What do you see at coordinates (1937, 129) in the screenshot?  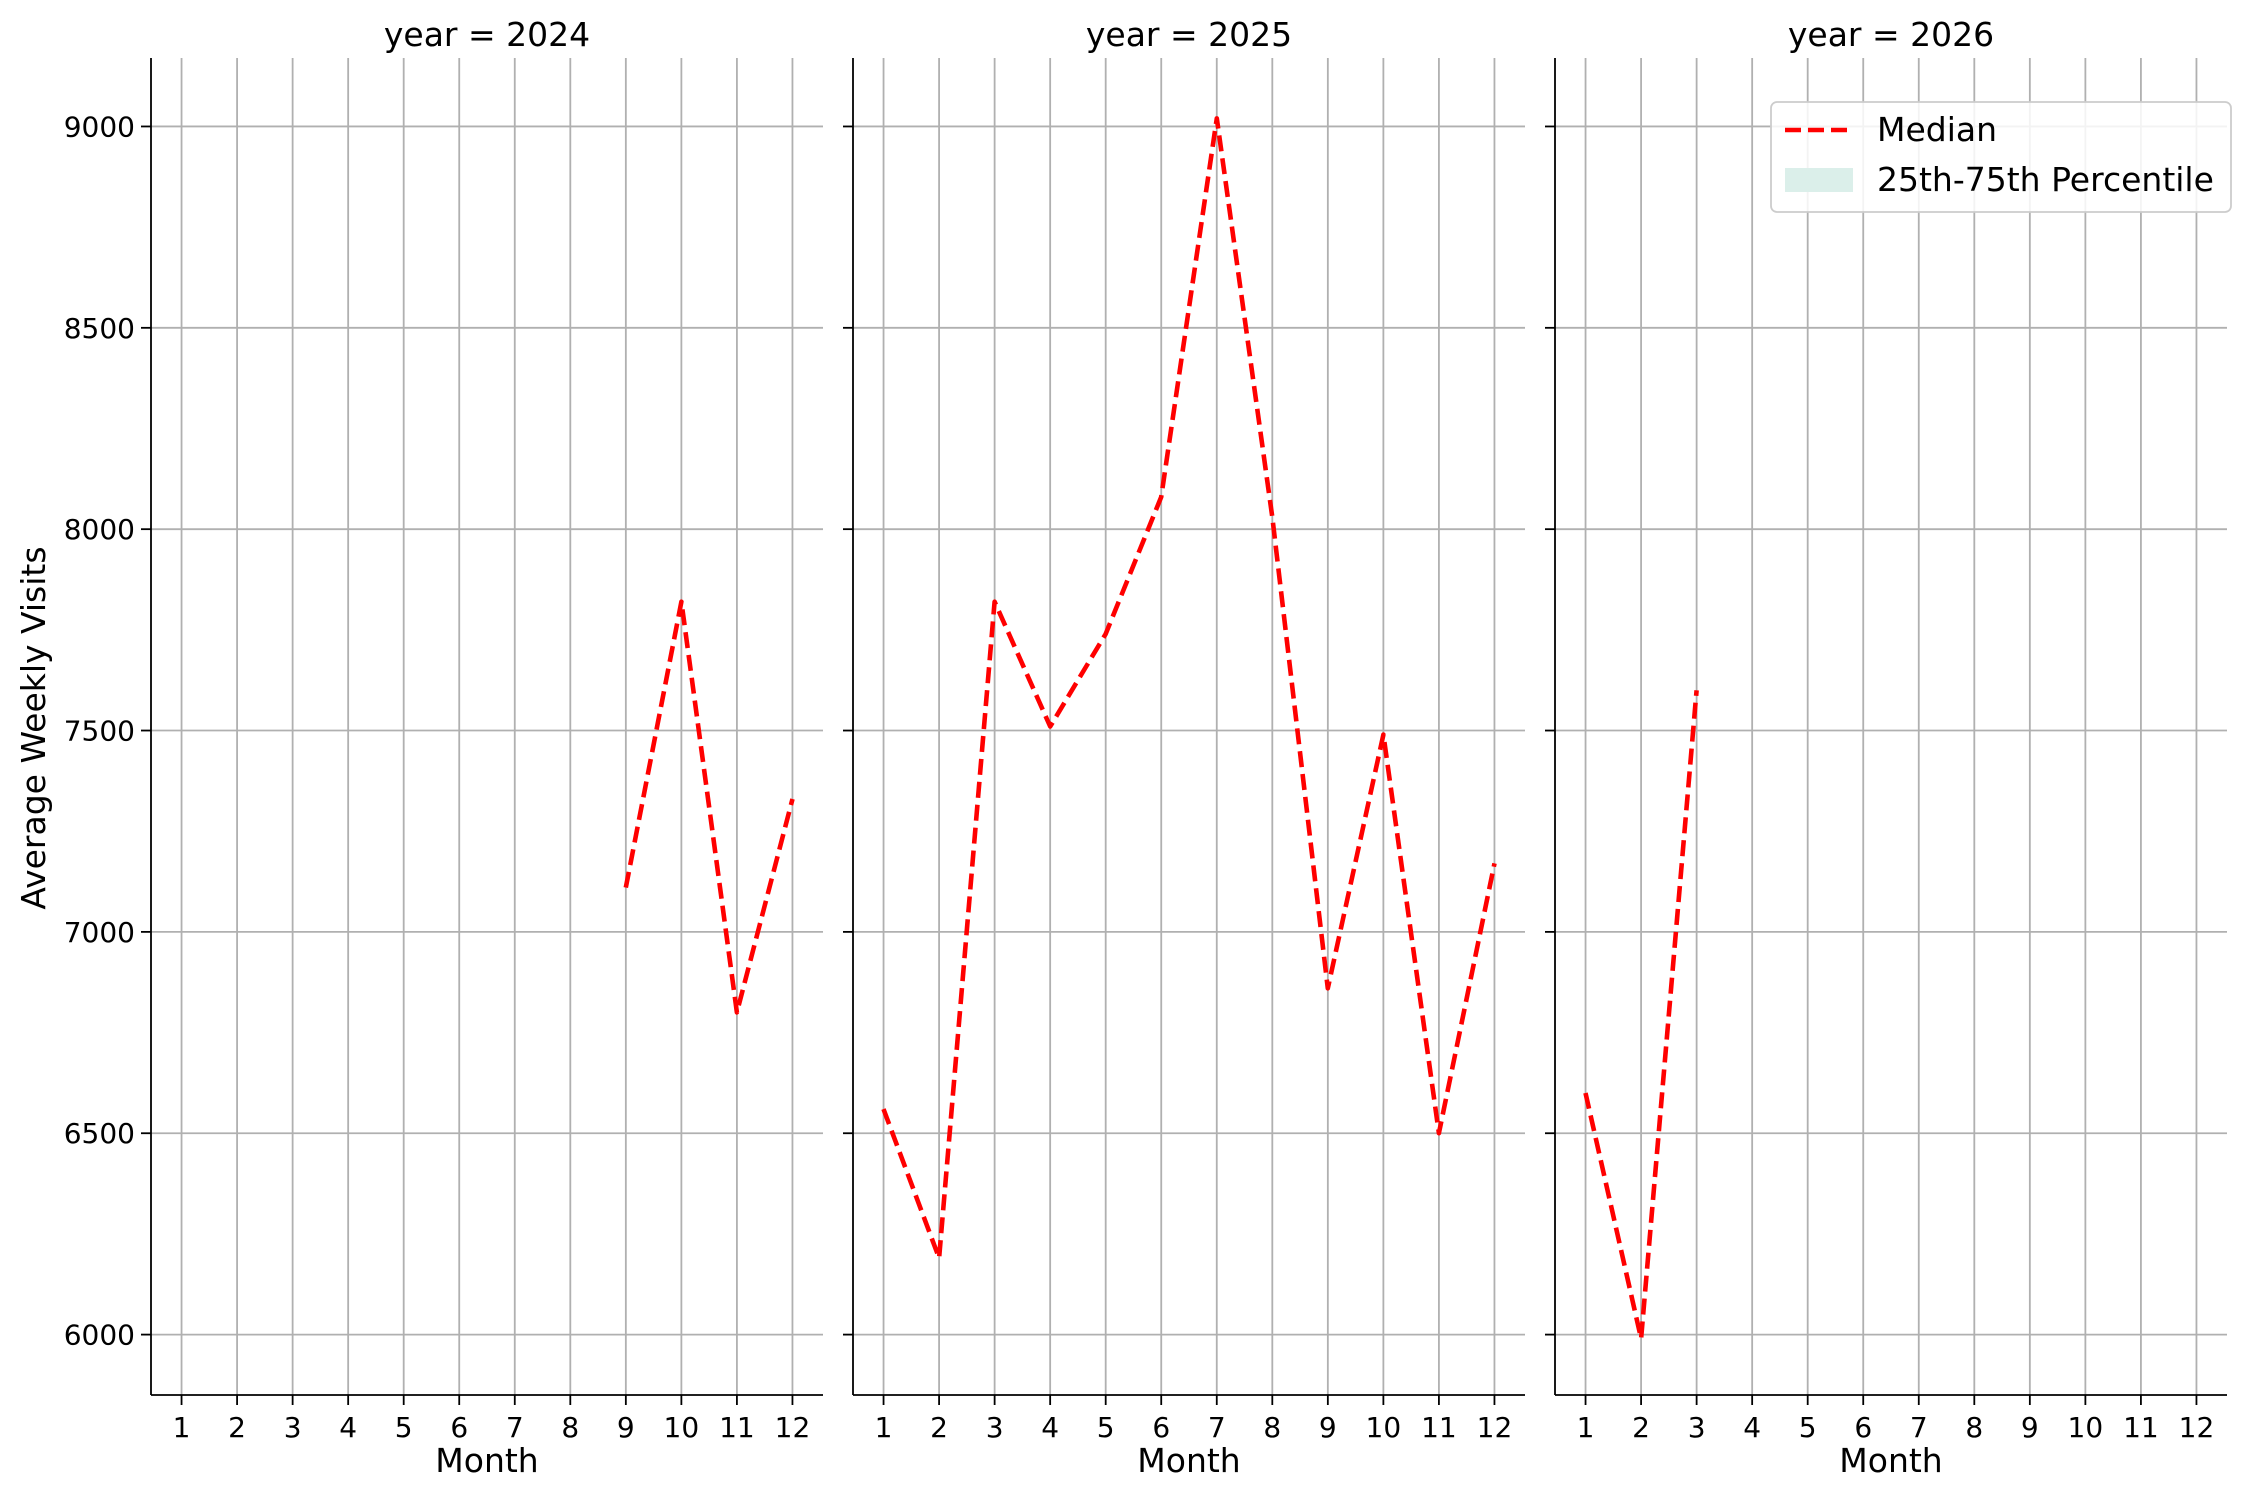 I see `legend-median-label: Median` at bounding box center [1937, 129].